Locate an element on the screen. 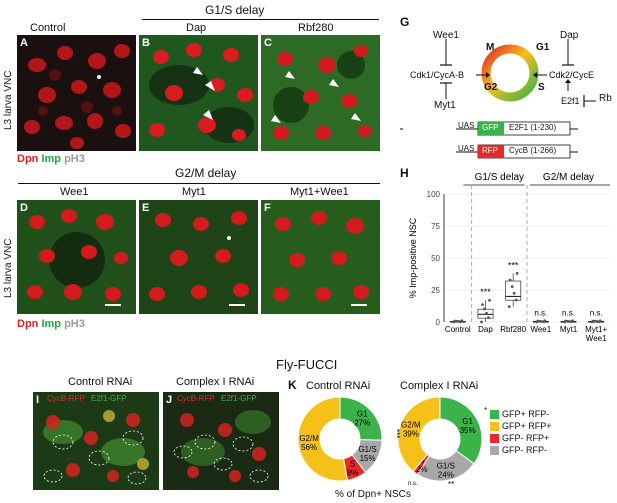  panel-a-image: A is located at coordinates (76, 93).